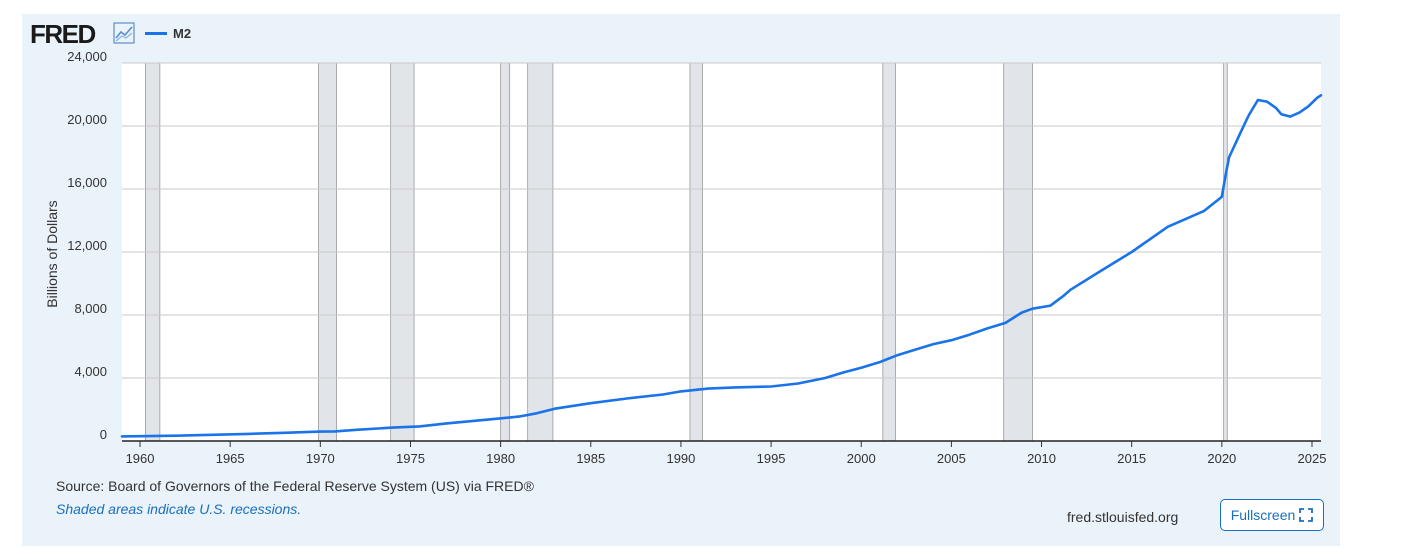 Image resolution: width=1405 pixels, height=560 pixels. I want to click on x-tick-label: 2025, so click(1312, 458).